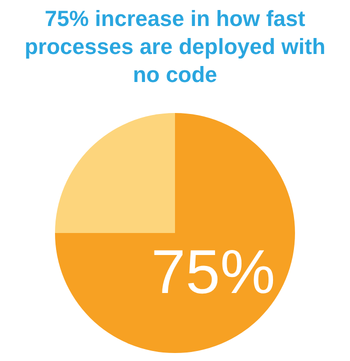 The width and height of the screenshot is (350, 361). I want to click on data-label: 75%, so click(213, 273).